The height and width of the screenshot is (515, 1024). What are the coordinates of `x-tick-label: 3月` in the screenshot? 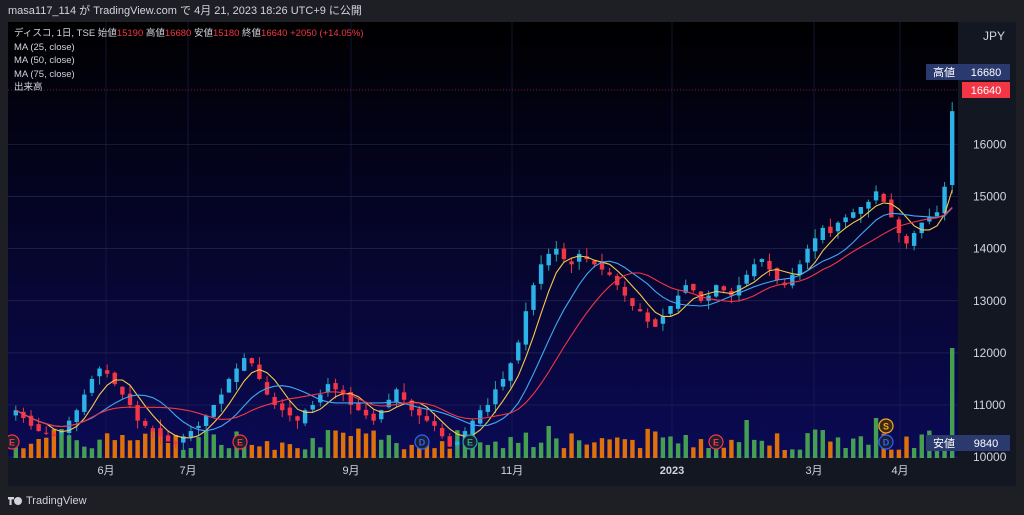 It's located at (813, 471).